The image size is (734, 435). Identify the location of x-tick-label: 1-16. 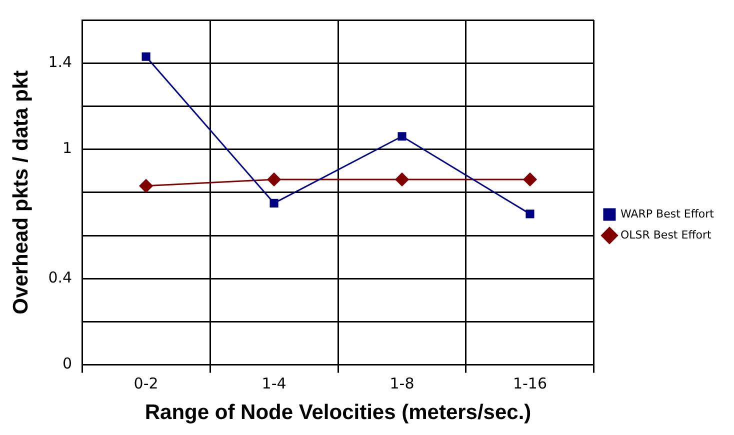
(530, 383).